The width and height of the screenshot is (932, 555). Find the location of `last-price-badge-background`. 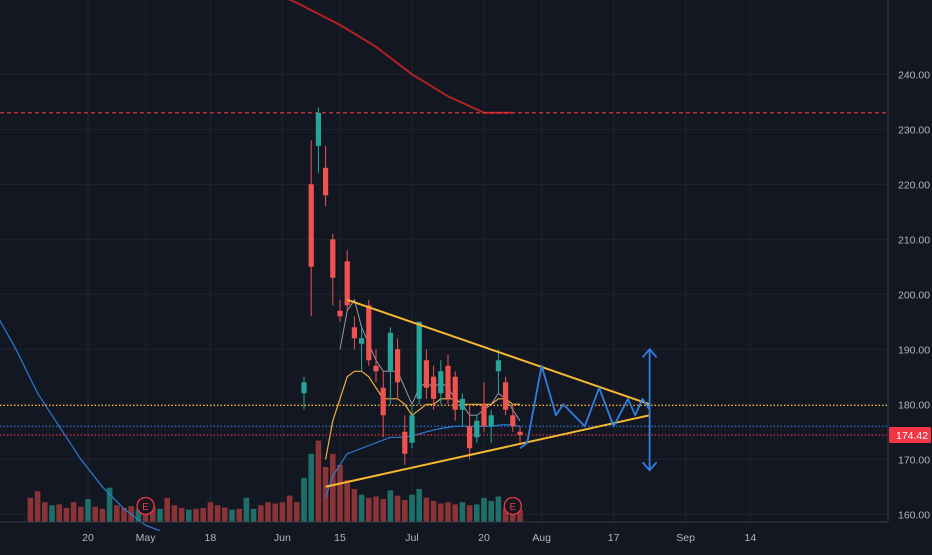

last-price-badge-background is located at coordinates (910, 434).